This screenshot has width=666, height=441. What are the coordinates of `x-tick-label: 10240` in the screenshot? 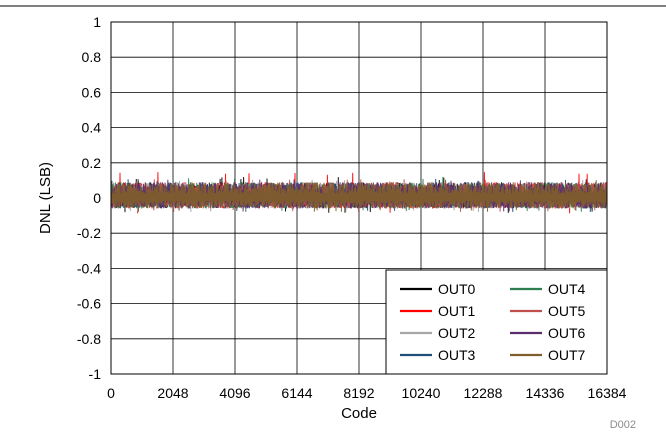 It's located at (421, 393).